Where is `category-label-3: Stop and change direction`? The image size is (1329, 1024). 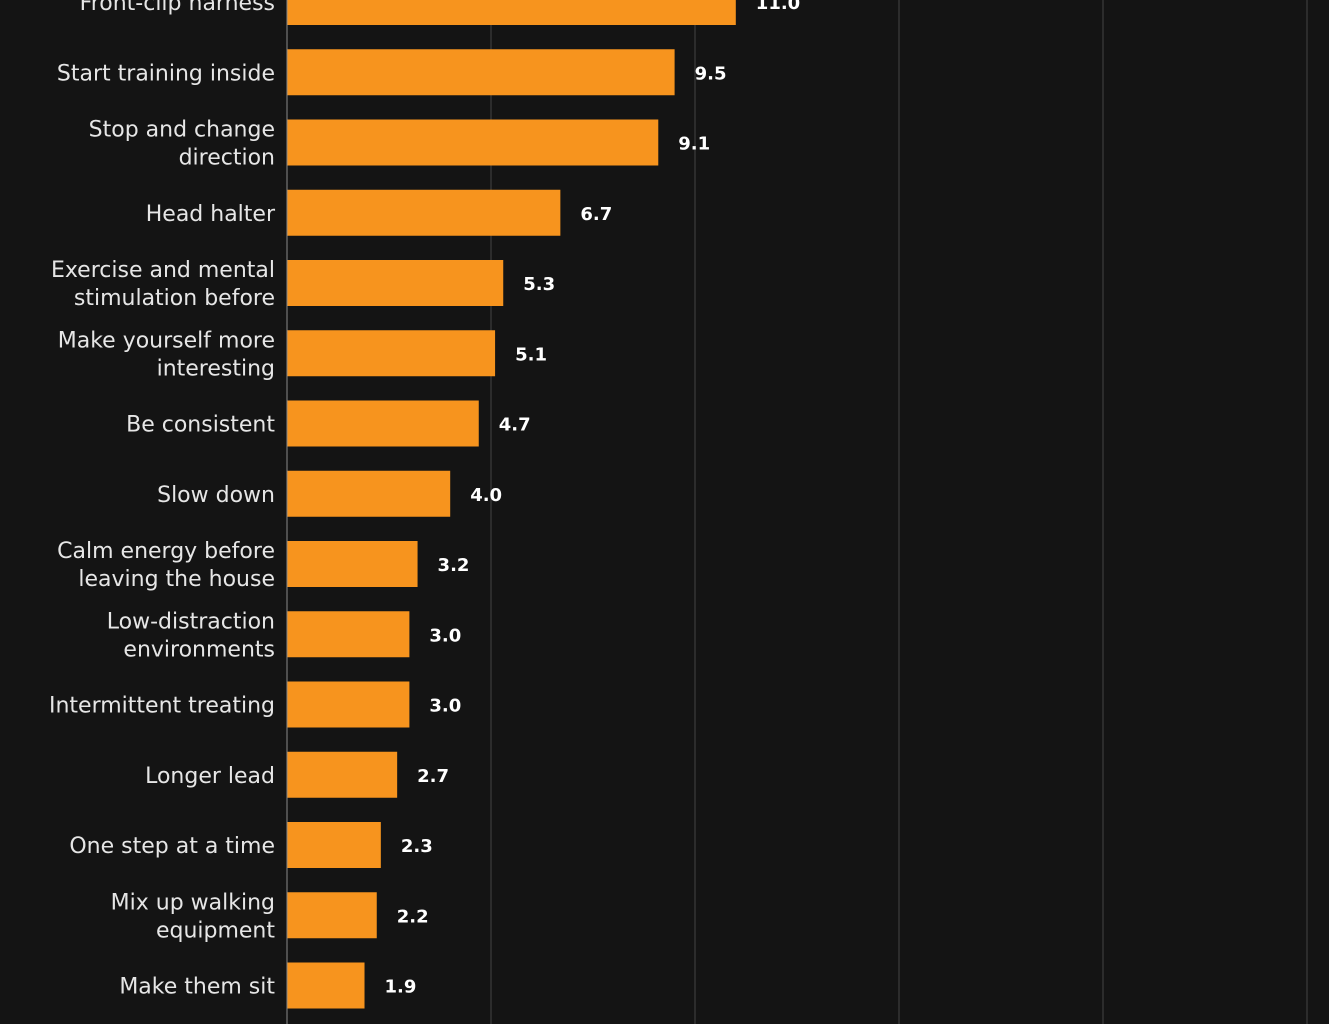
category-label-3: Stop and change direction is located at coordinates (182, 144).